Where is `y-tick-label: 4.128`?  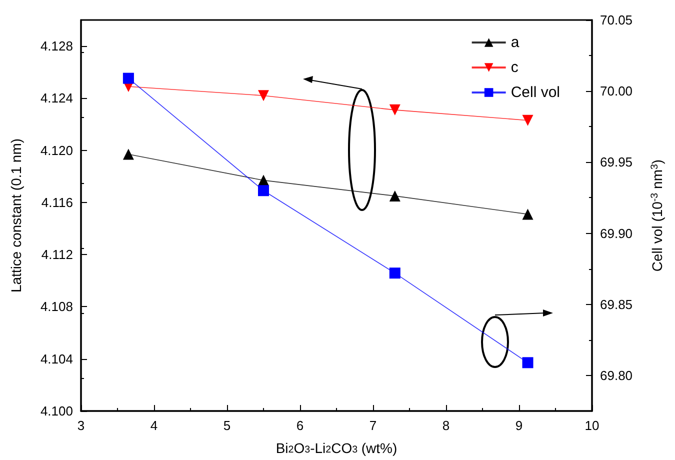
y-tick-label: 4.128 is located at coordinates (56, 46).